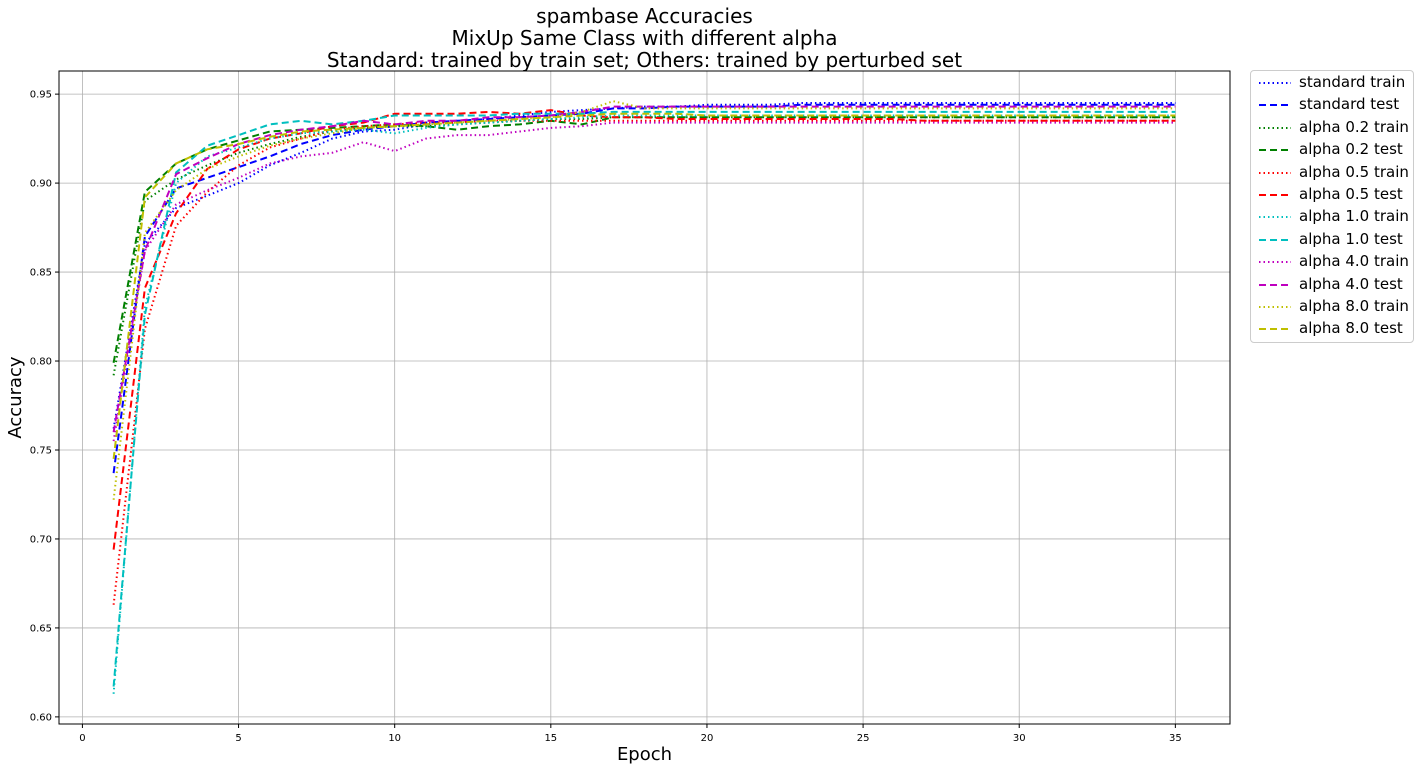 The height and width of the screenshot is (770, 1421). What do you see at coordinates (394, 738) in the screenshot?
I see `x-tick-label: 10` at bounding box center [394, 738].